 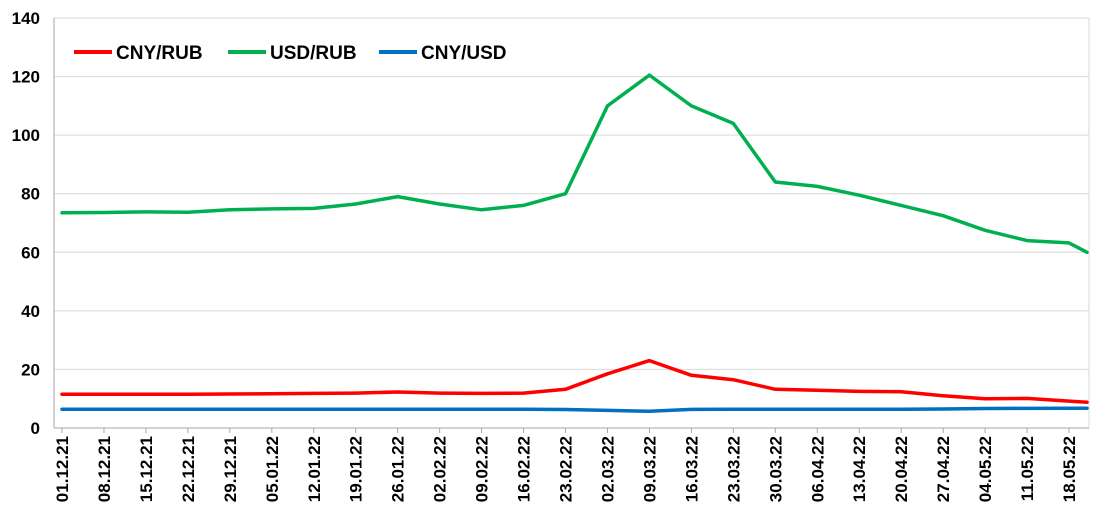 I want to click on x-tick-label: 06.04.22, so click(x=817, y=469).